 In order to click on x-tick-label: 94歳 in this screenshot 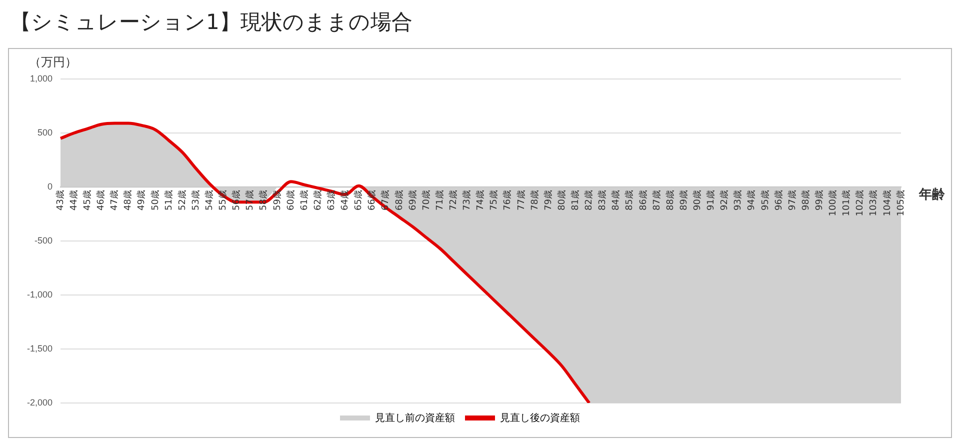, I will do `click(752, 200)`.